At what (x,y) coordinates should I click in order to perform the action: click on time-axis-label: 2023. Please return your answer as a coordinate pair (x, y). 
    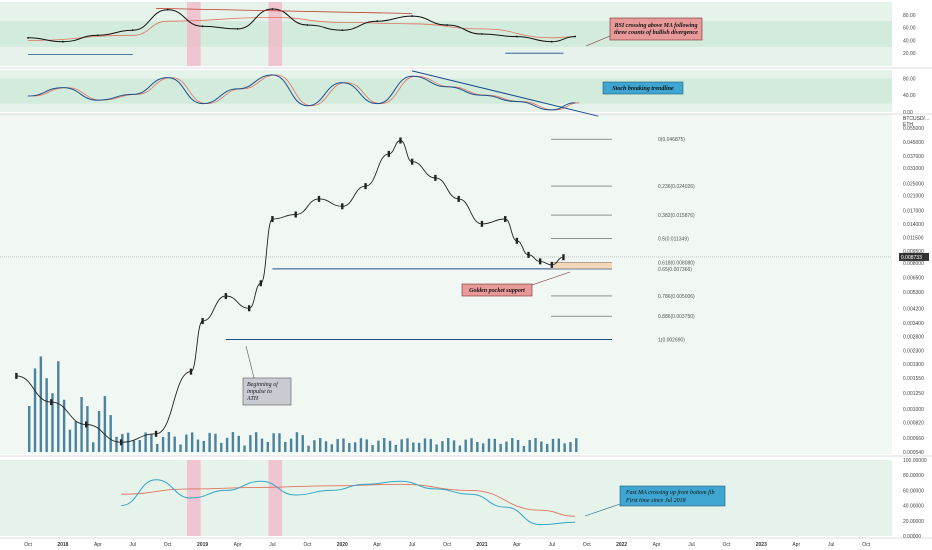
    Looking at the image, I should click on (761, 545).